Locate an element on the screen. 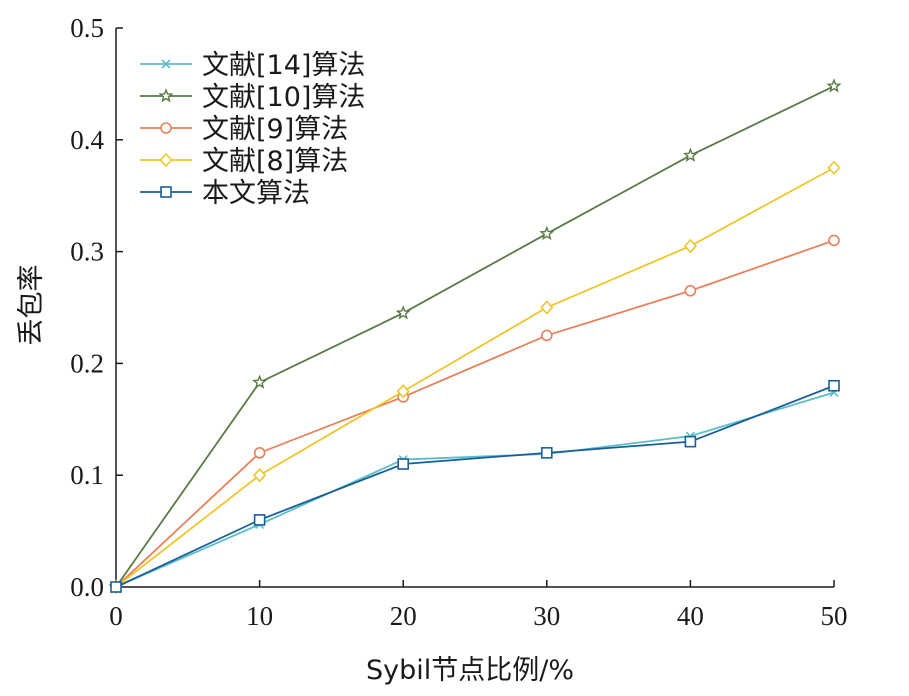 The image size is (909, 696). x-tick-label: 10 is located at coordinates (259, 616).